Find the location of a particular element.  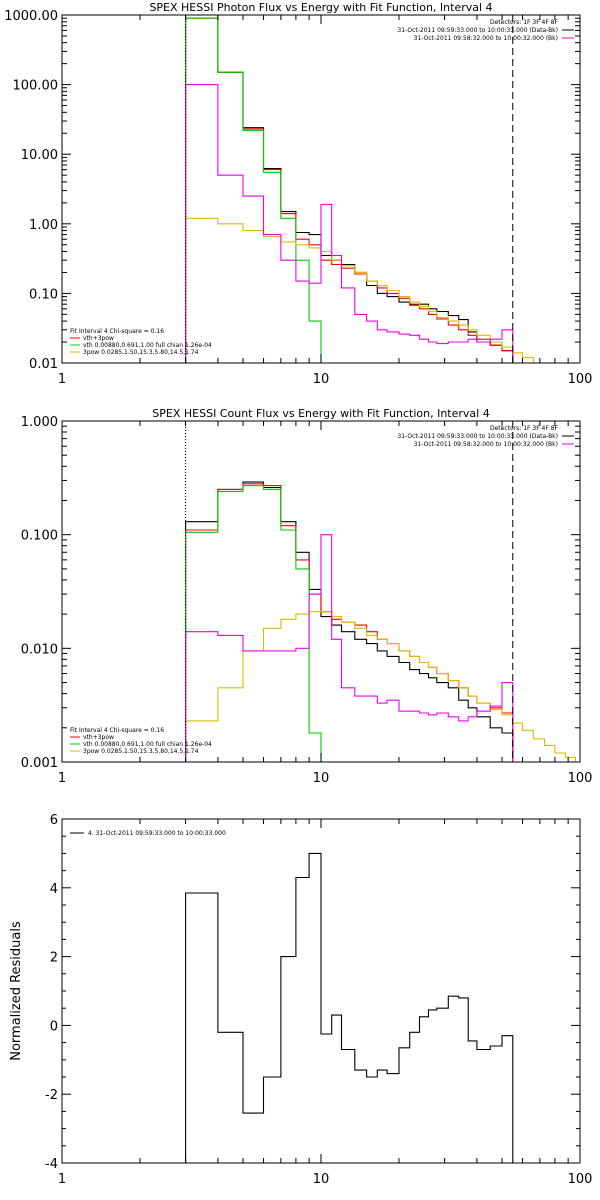

y-tick-label: 4 is located at coordinates (54, 889).